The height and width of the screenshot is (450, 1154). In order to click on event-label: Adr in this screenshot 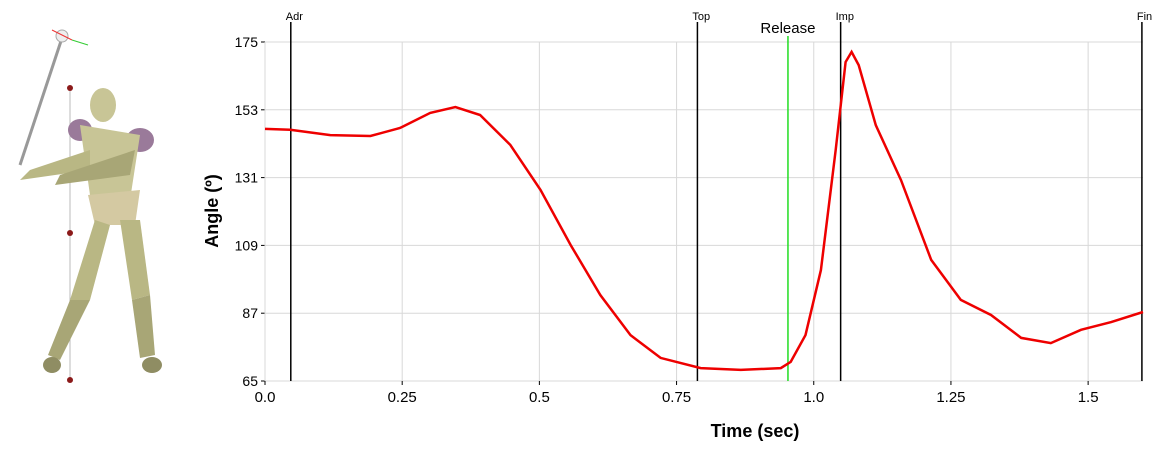, I will do `click(294, 17)`.